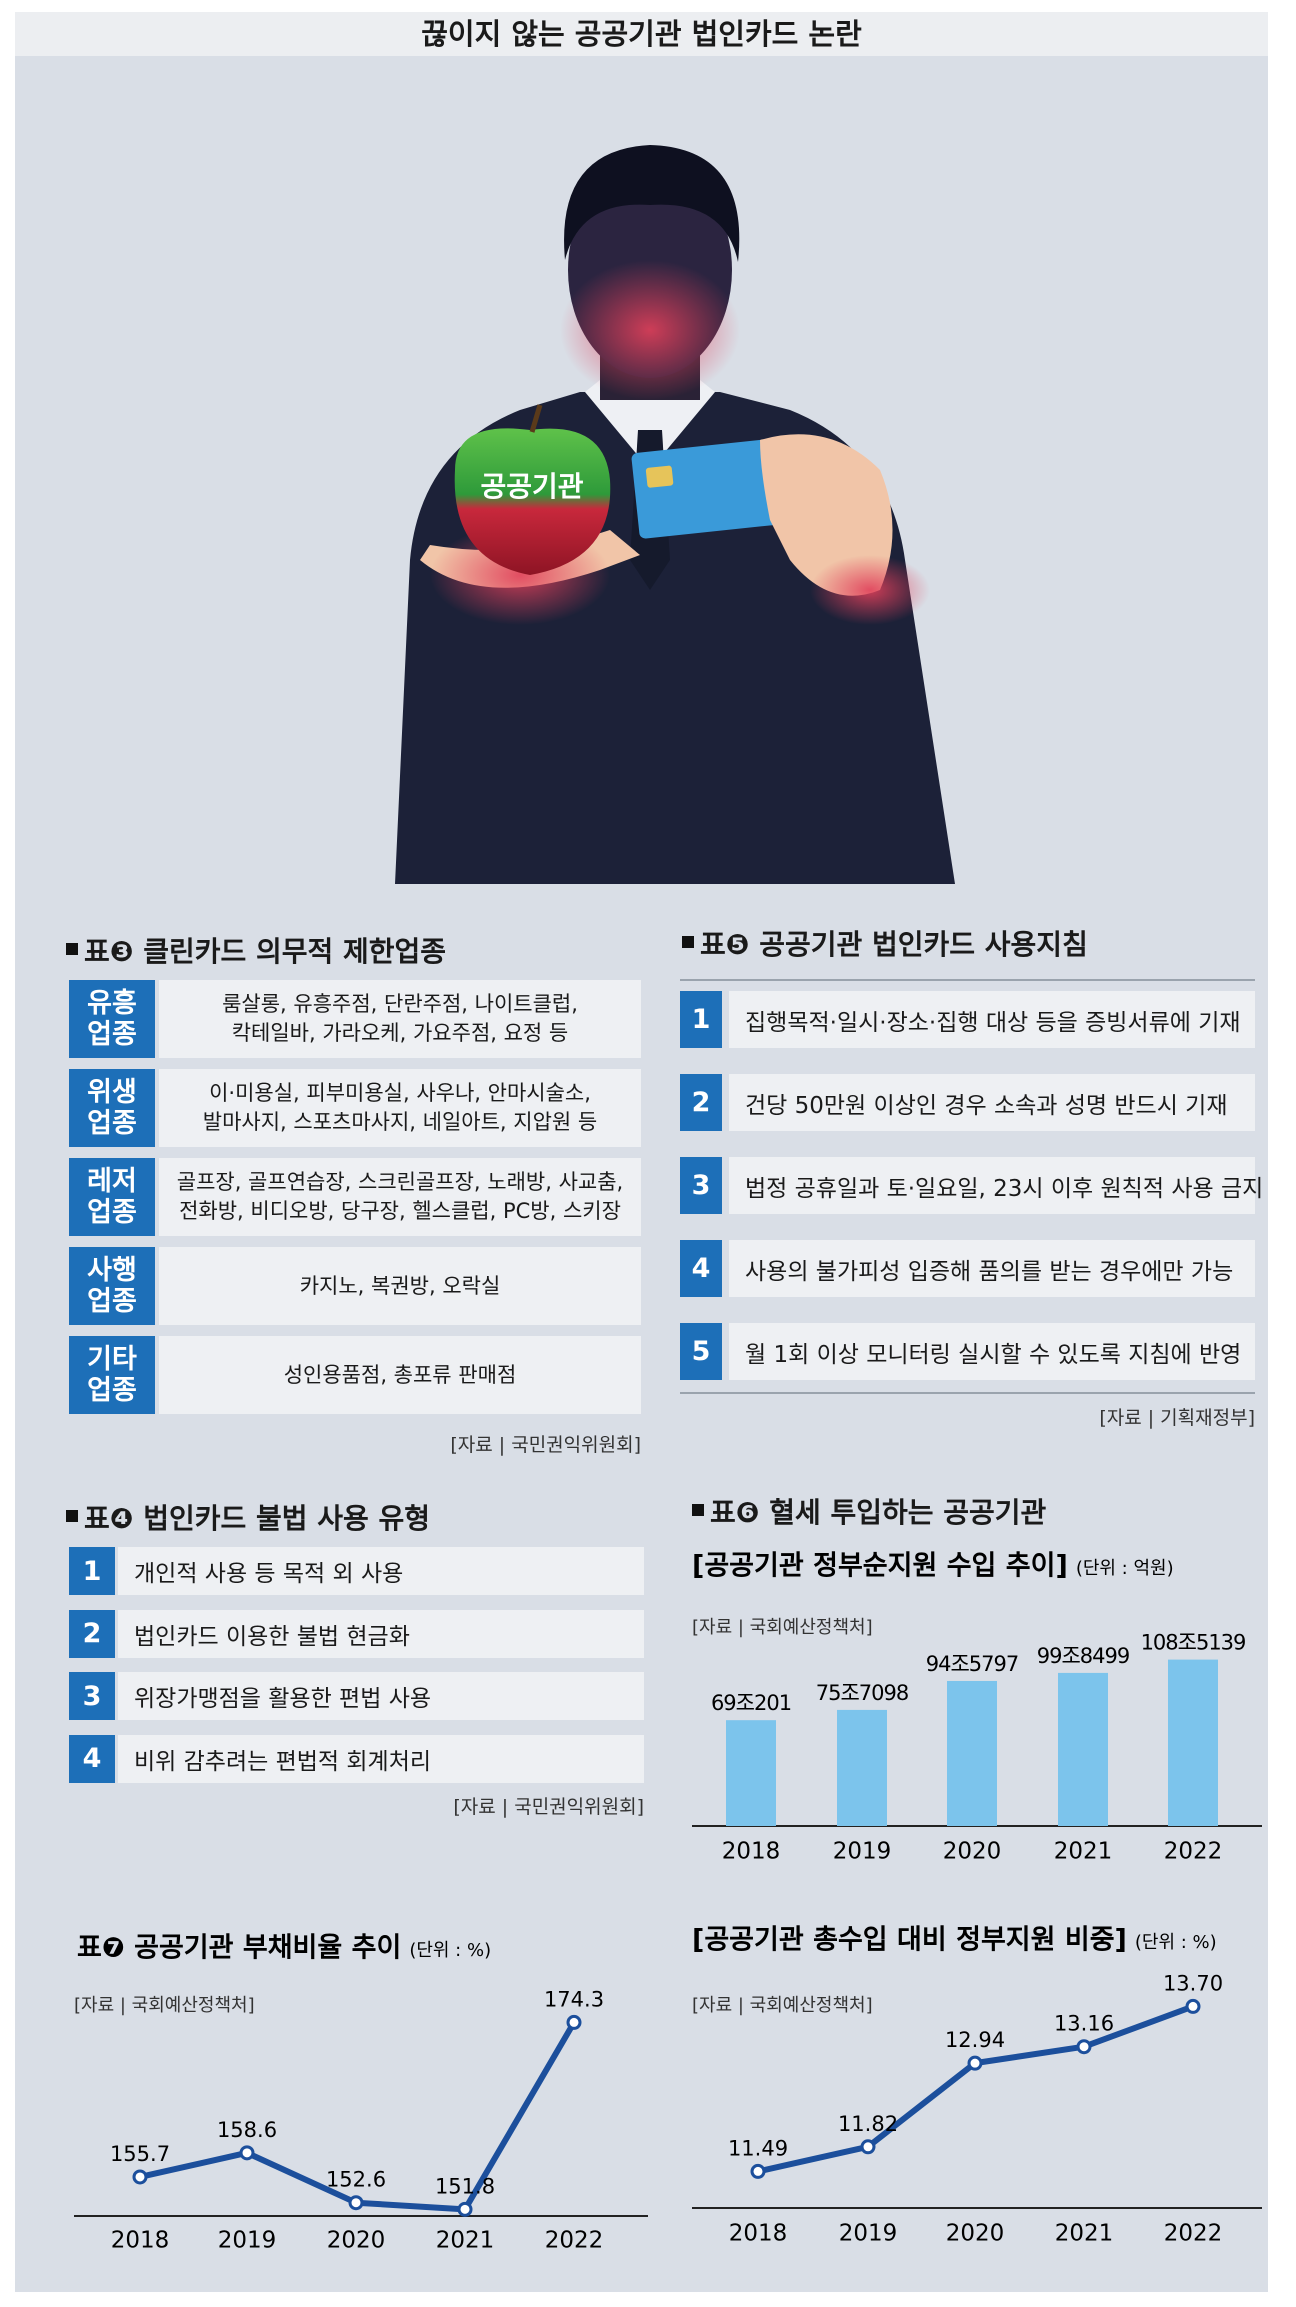 The width and height of the screenshot is (1296, 2307). I want to click on value-label: 13.70, so click(1193, 1983).